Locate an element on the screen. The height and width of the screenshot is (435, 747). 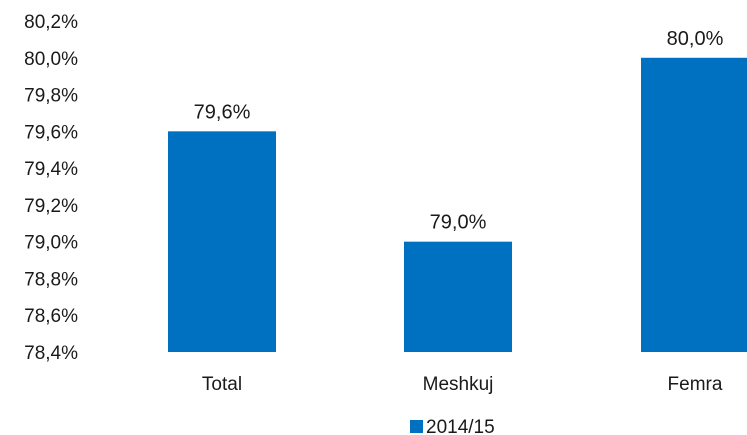
y-tick-label: 79,4% is located at coordinates (51, 169).